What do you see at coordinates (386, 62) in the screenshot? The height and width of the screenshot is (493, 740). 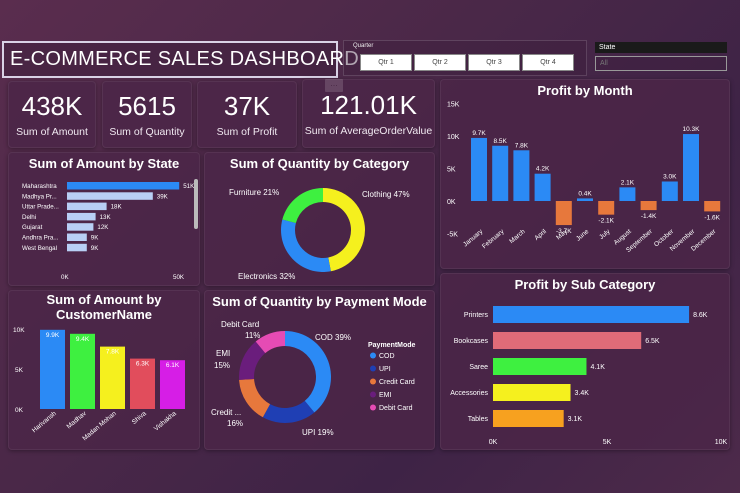 I see `qtr-1-button: Qtr 1` at bounding box center [386, 62].